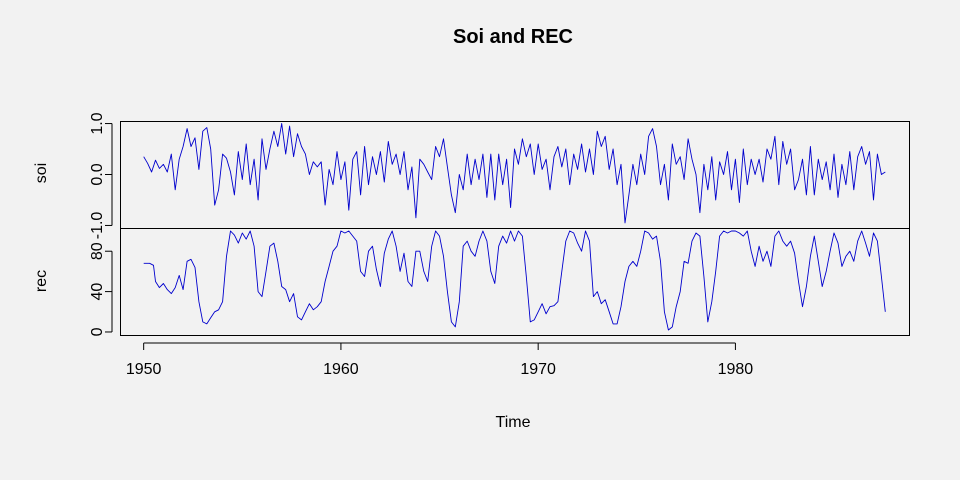 Image resolution: width=960 pixels, height=480 pixels. Describe the element at coordinates (341, 369) in the screenshot. I see `x-tick-label: 1960` at that location.